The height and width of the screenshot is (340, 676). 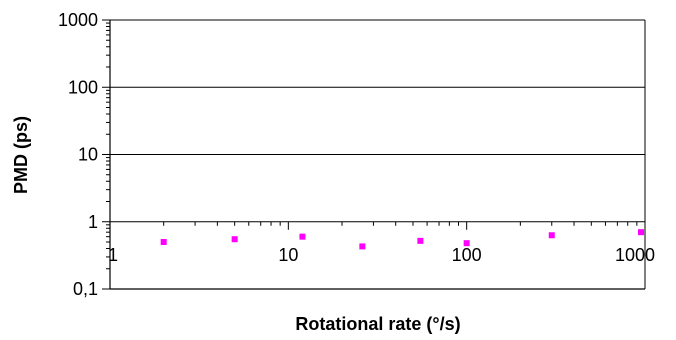 I want to click on x-tick-label: 10, so click(x=288, y=255).